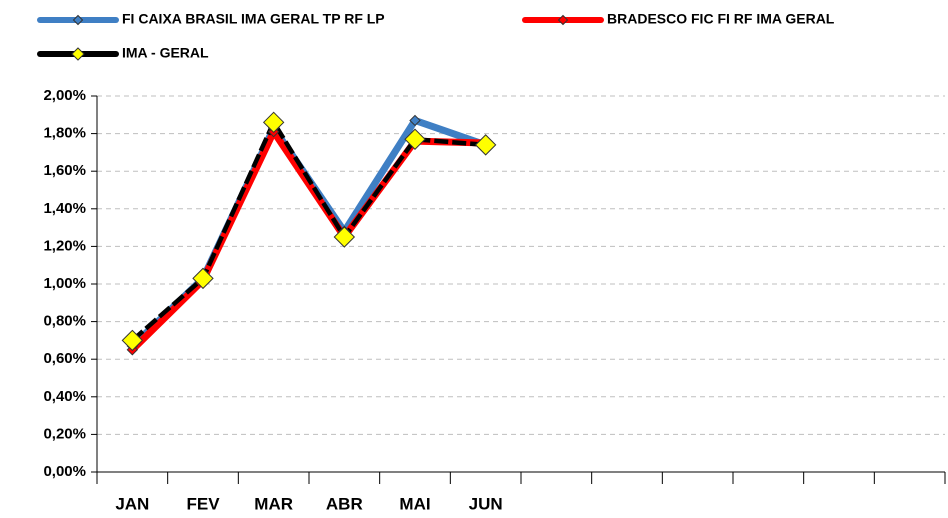  Describe the element at coordinates (64, 245) in the screenshot. I see `y-tick-label: 1,20%` at that location.